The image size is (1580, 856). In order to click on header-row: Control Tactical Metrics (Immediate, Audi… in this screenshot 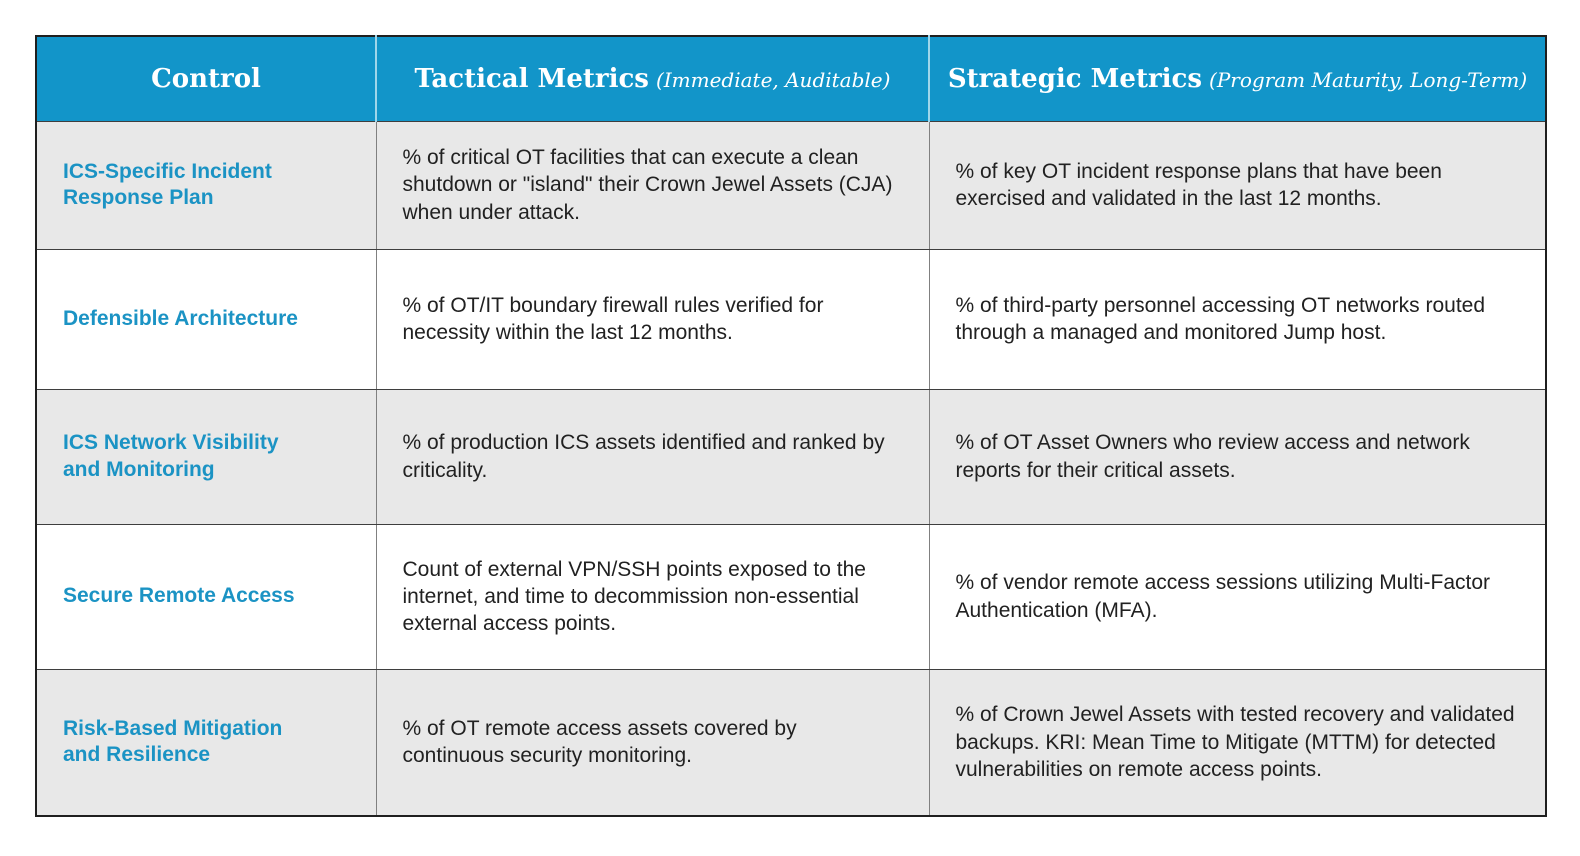, I will do `click(791, 79)`.